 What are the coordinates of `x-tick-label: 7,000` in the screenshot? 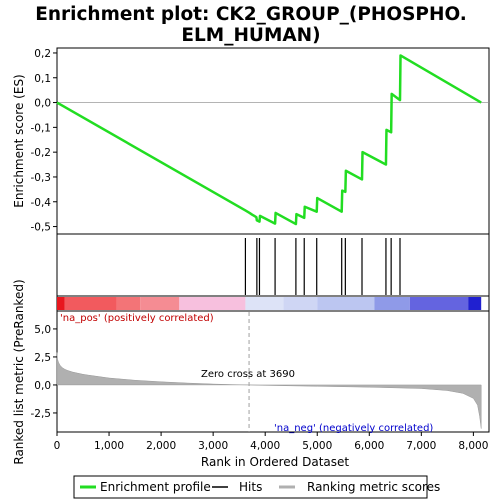 It's located at (421, 446).